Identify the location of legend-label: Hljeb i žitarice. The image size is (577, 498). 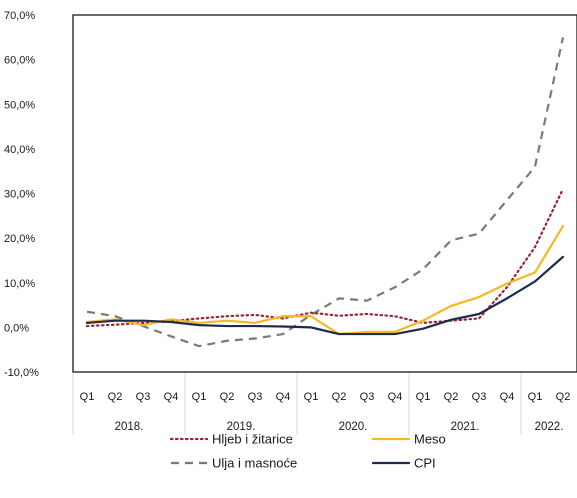
(252, 439).